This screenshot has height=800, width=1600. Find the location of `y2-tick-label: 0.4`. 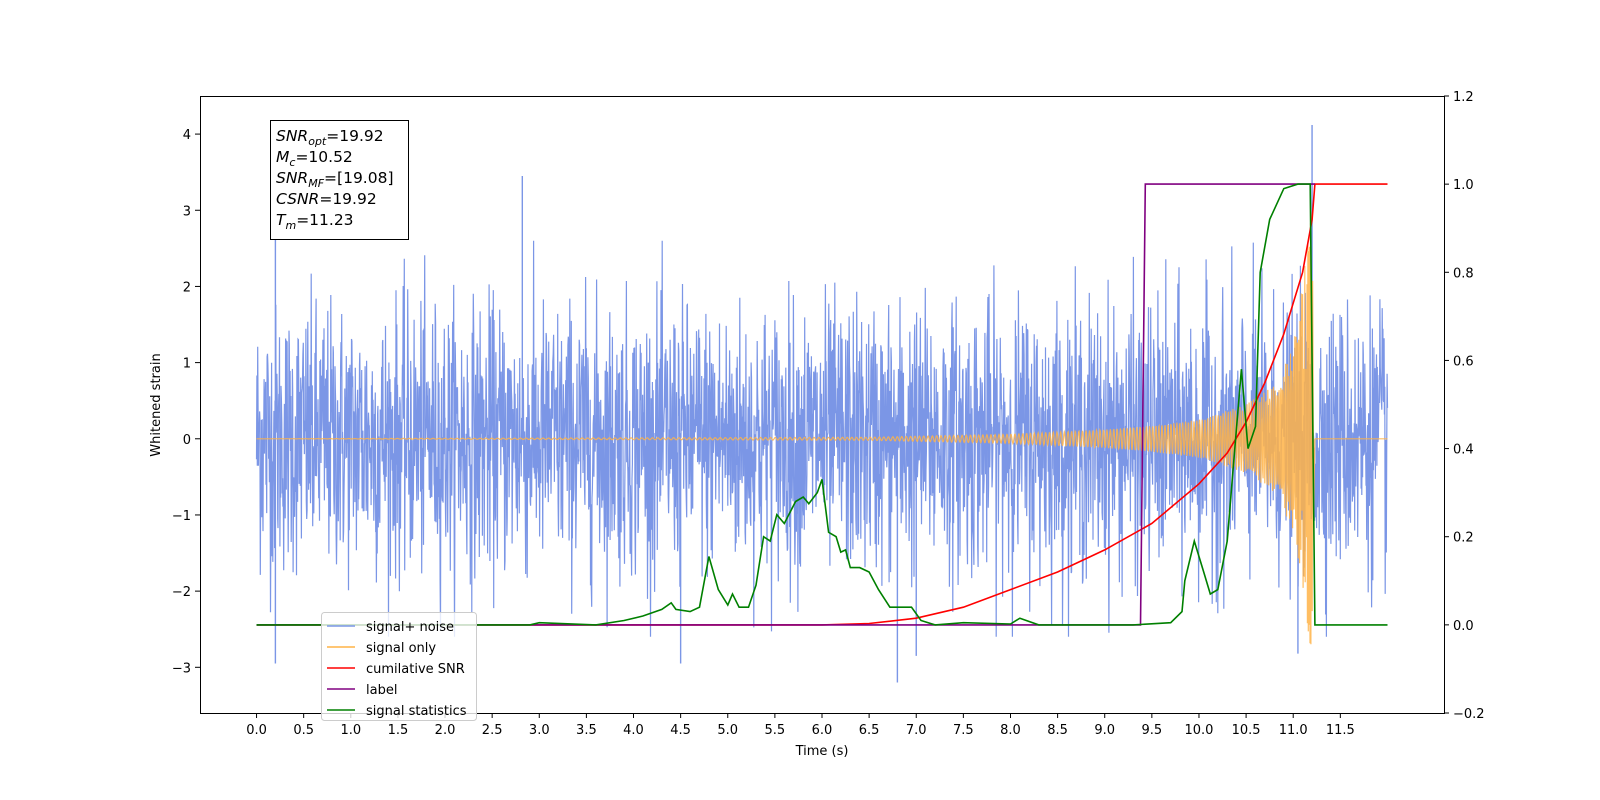

y2-tick-label: 0.4 is located at coordinates (1463, 450).